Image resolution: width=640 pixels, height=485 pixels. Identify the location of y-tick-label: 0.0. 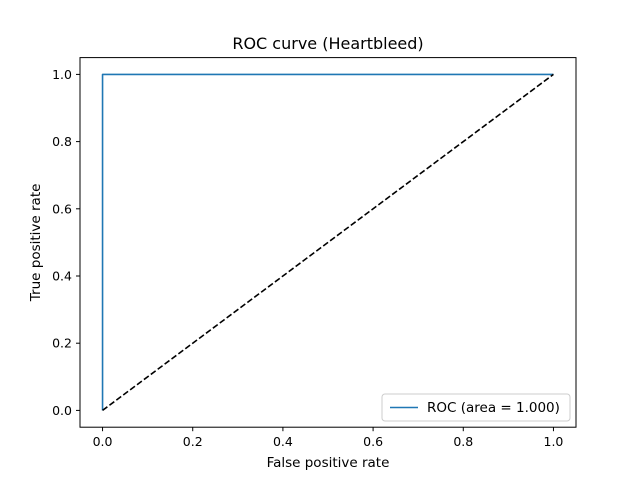
(62, 410).